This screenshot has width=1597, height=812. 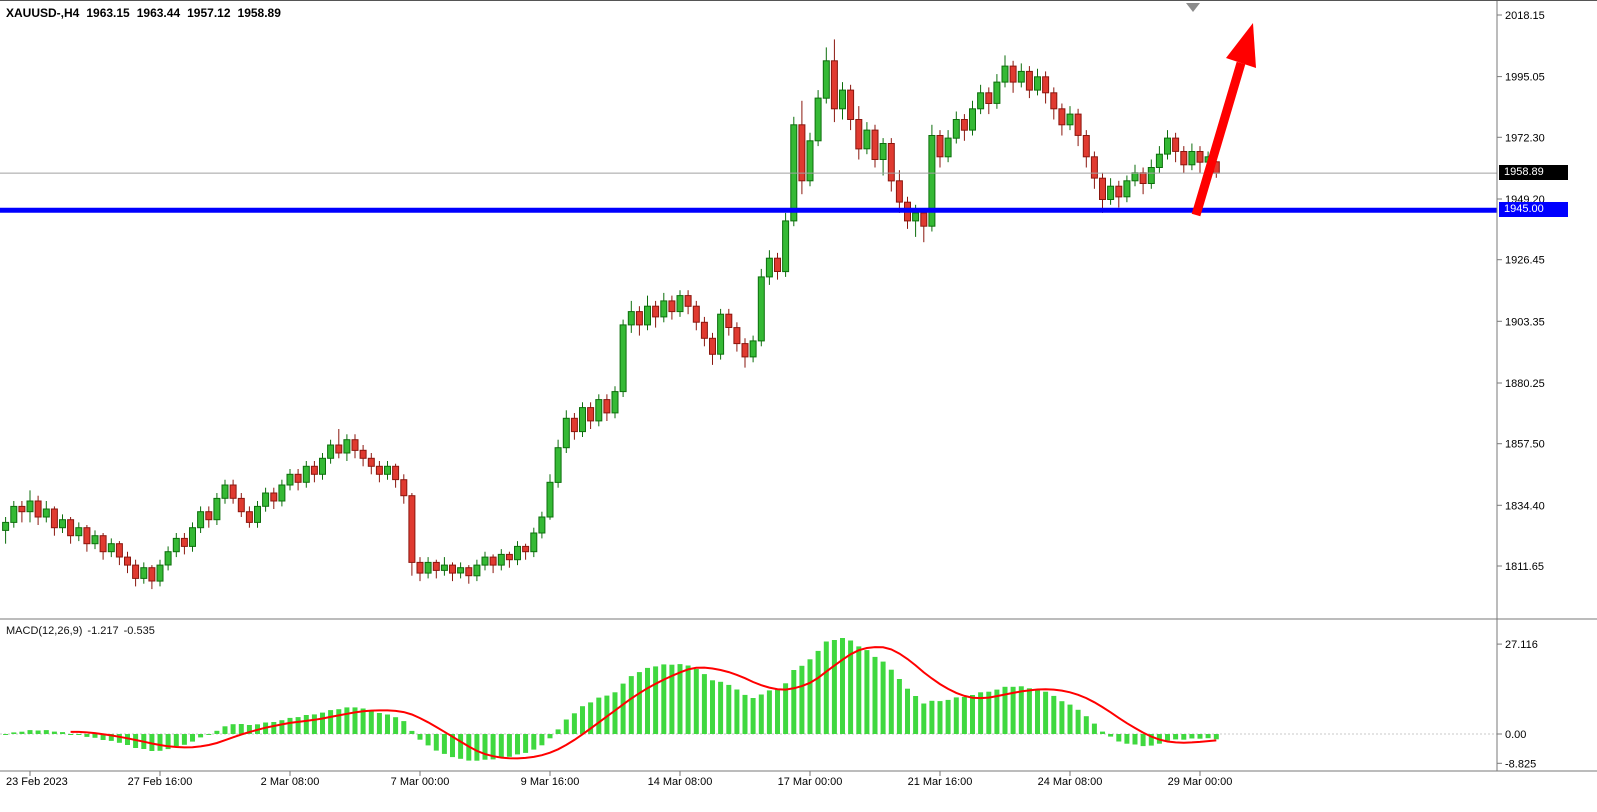 I want to click on low-value: 1957.12, so click(x=209, y=13).